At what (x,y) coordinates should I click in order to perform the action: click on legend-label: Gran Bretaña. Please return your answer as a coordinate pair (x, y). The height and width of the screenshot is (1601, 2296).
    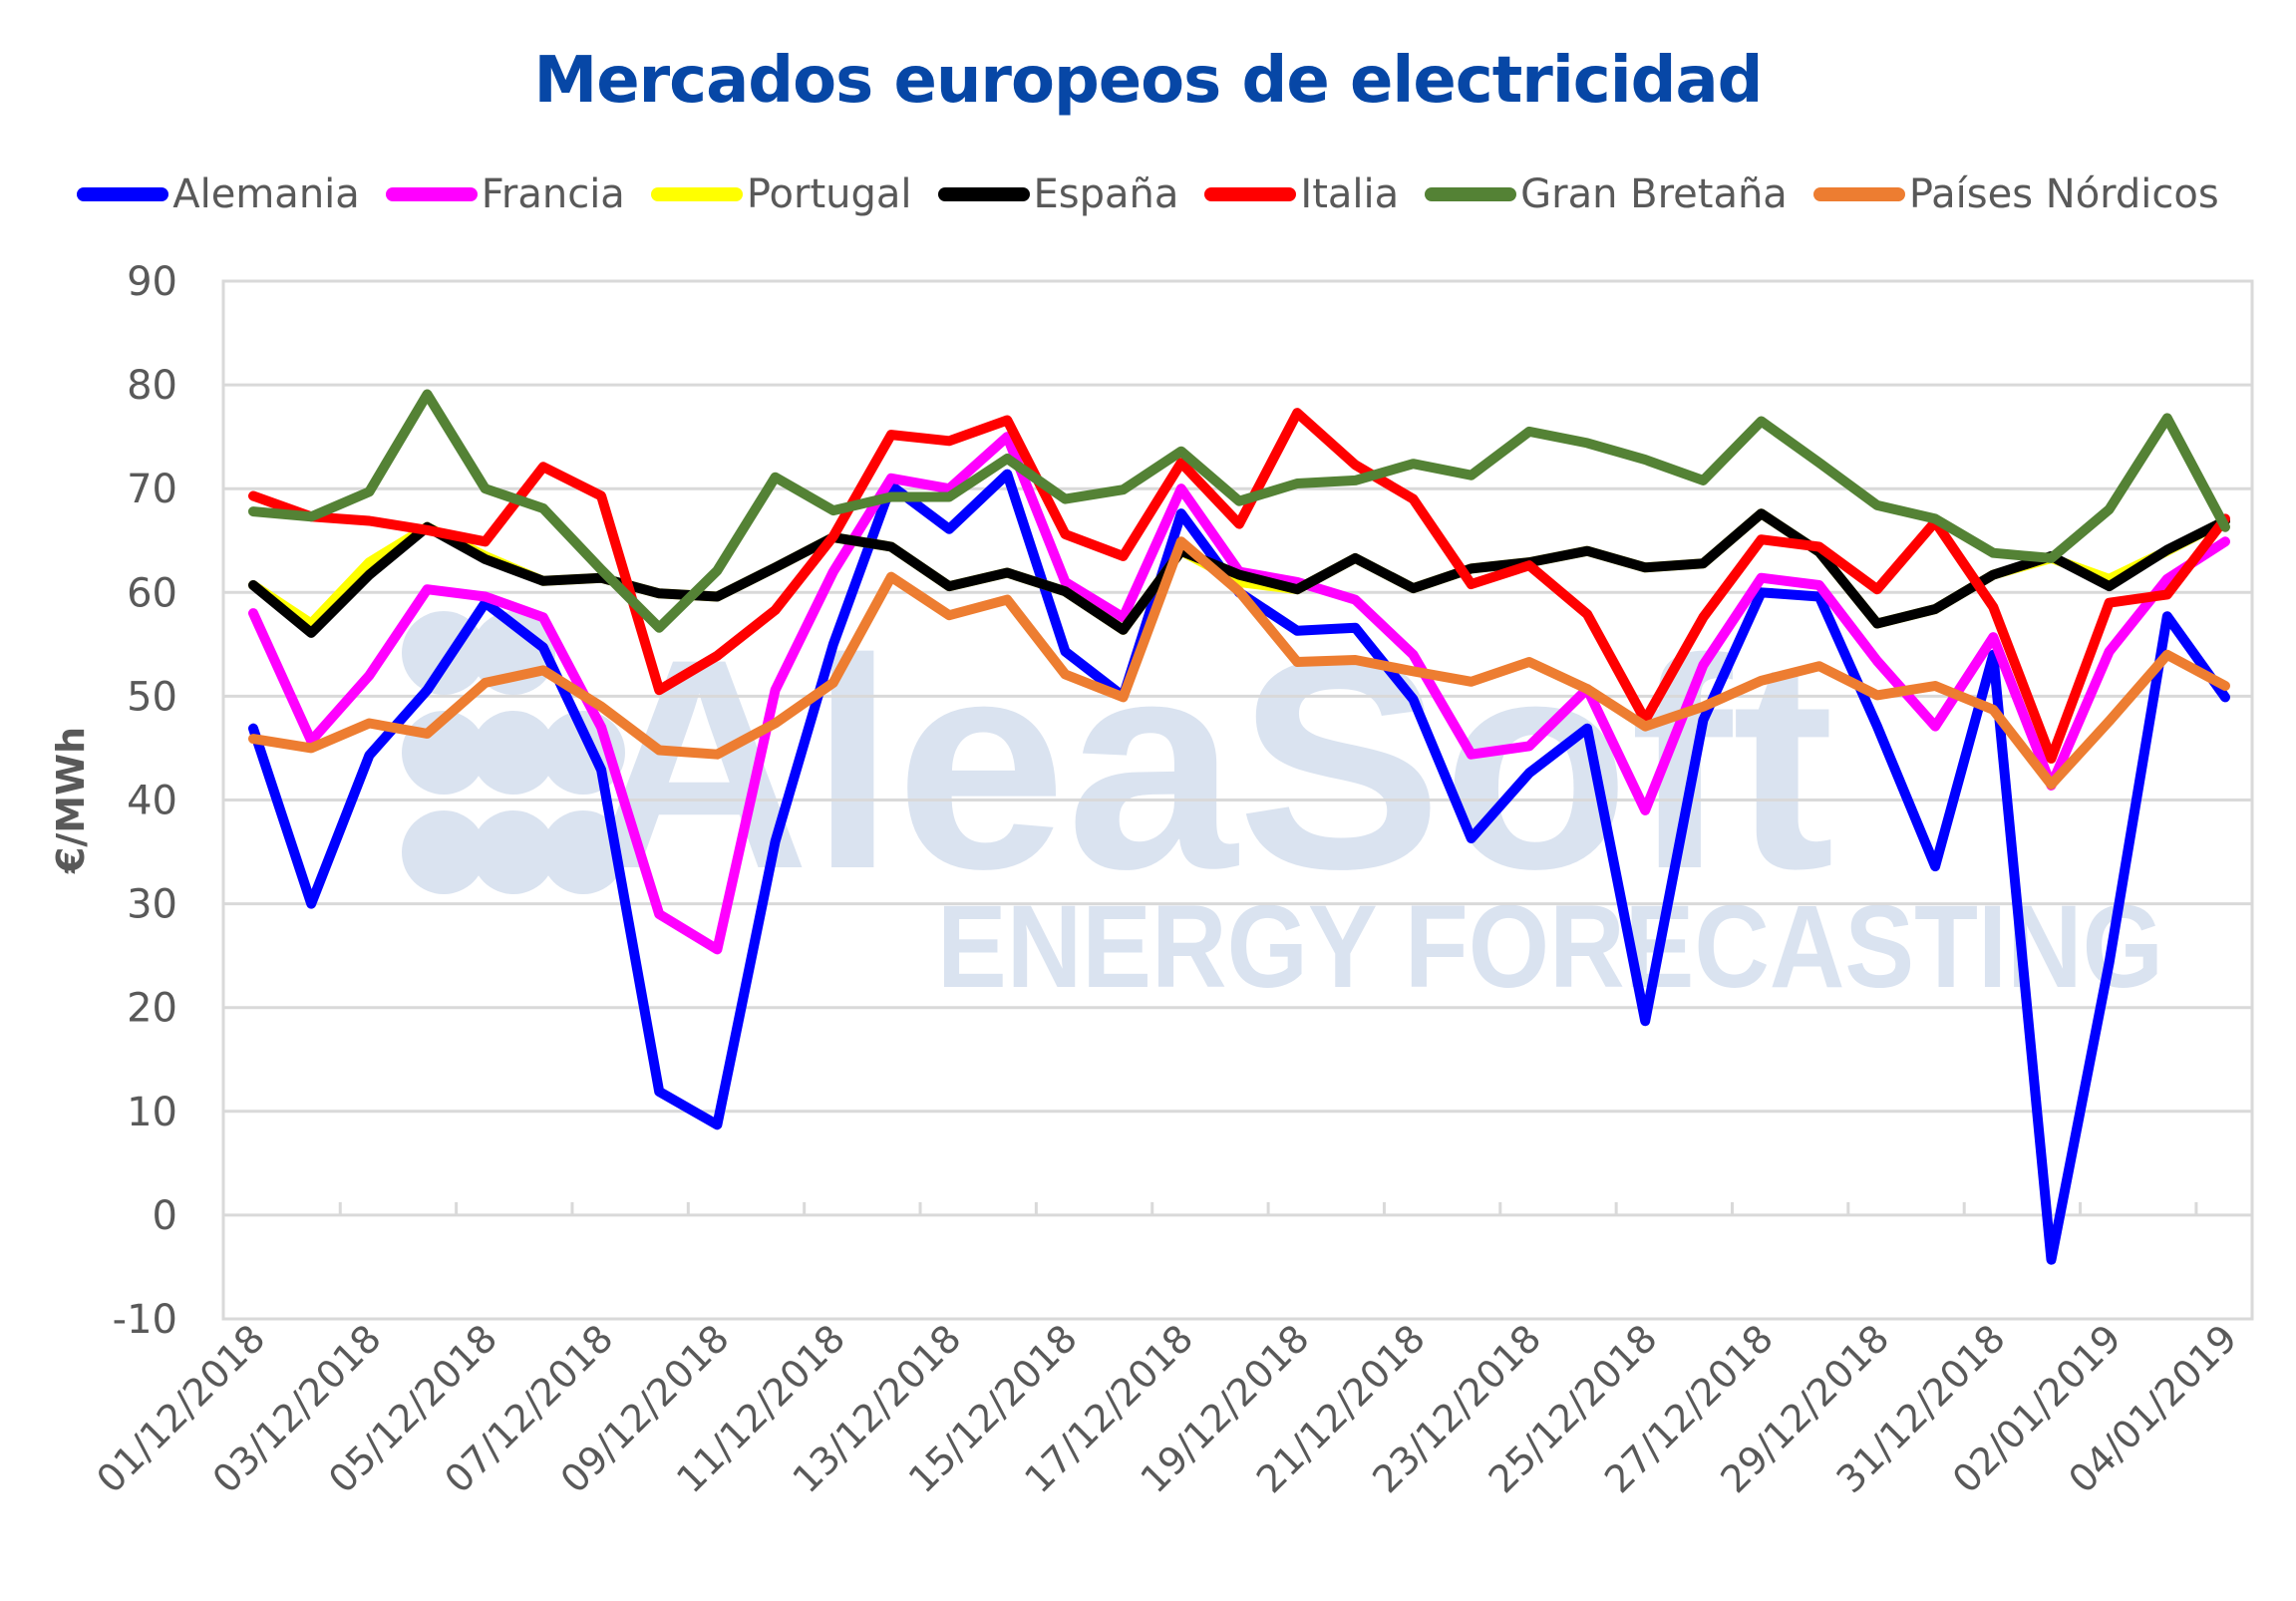
    Looking at the image, I should click on (1654, 194).